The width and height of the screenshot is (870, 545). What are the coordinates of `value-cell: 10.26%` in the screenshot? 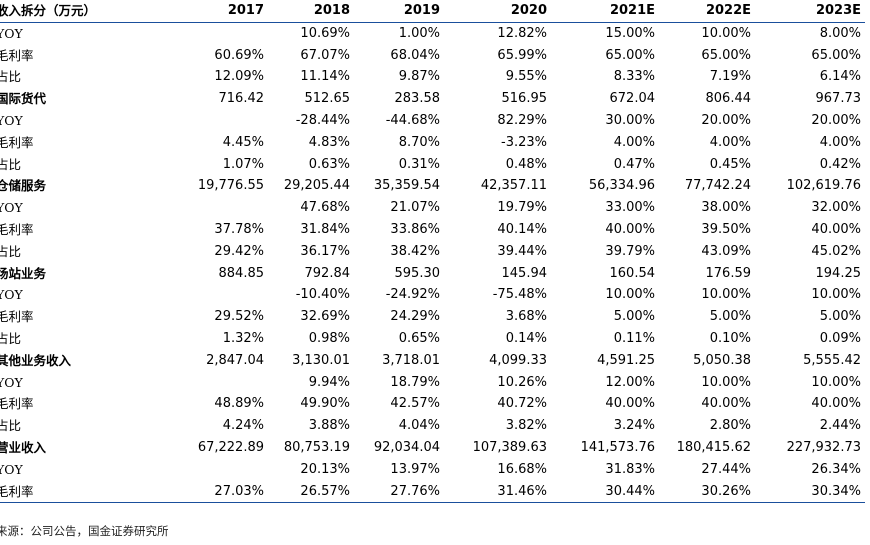 It's located at (522, 382).